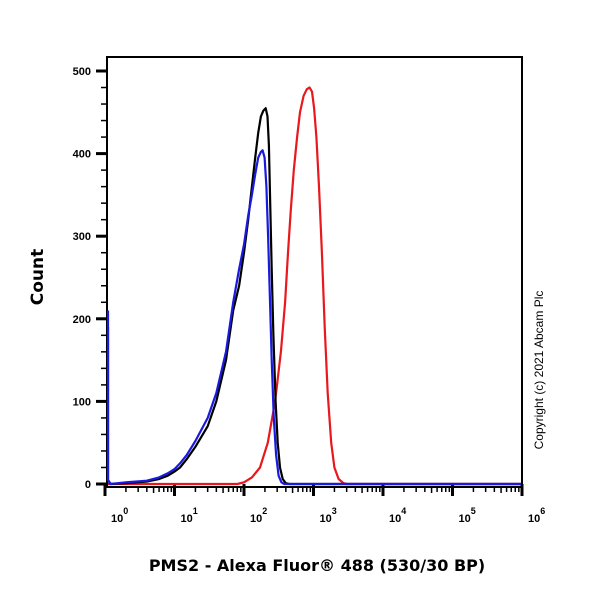 This screenshot has height=600, width=600. I want to click on x-tick-label: 10⁵, so click(467, 515).